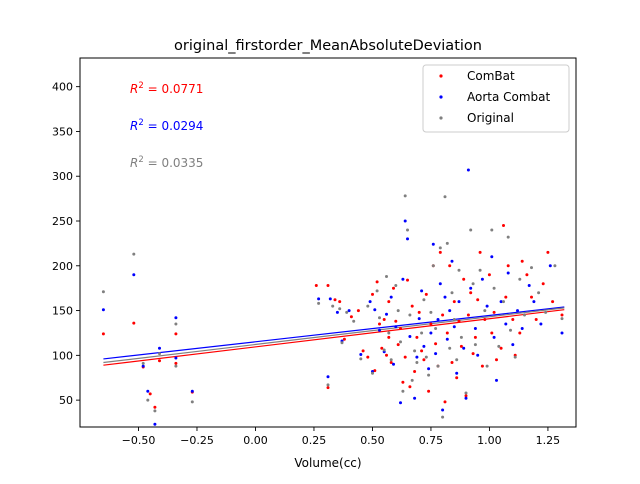 The width and height of the screenshot is (640, 484). I want to click on y-tick-label: 300, so click(62, 176).